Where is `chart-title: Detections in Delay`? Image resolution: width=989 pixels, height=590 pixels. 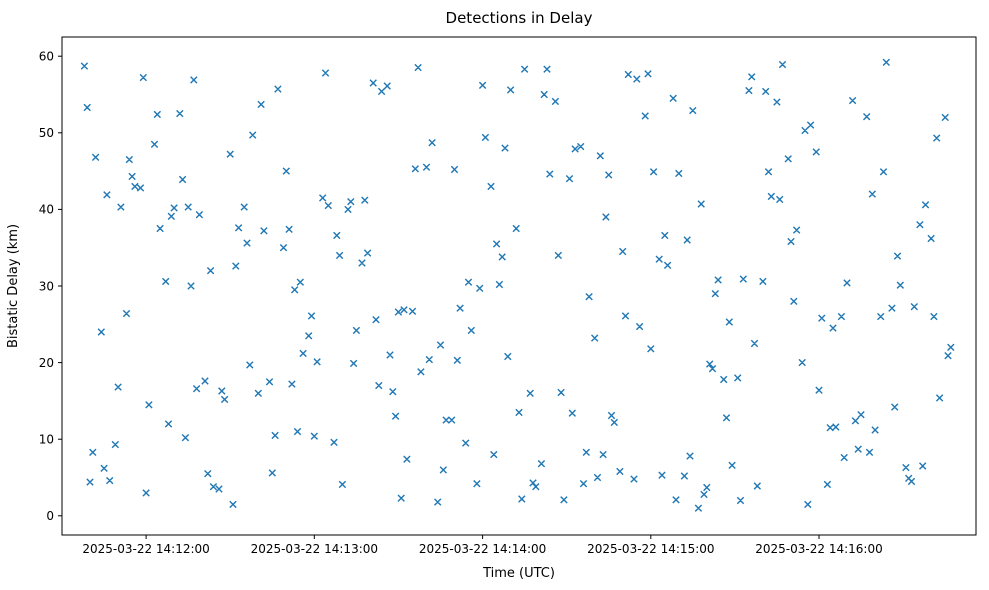 chart-title: Detections in Delay is located at coordinates (519, 18).